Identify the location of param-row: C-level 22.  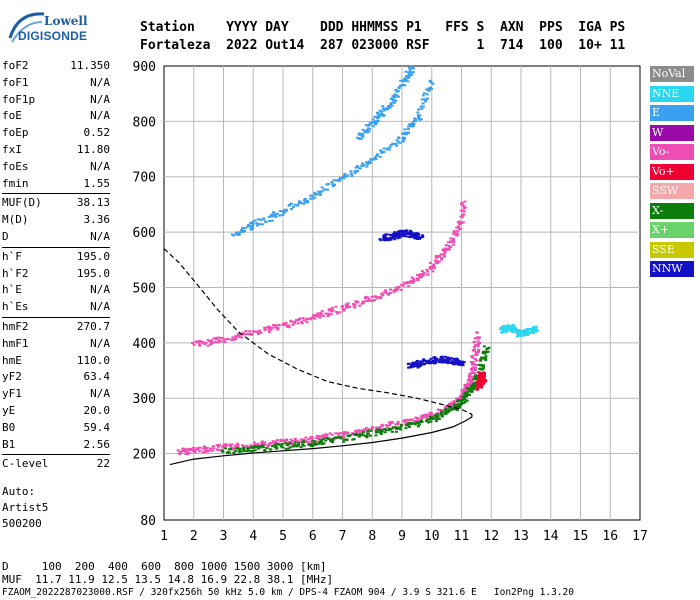
(56, 464).